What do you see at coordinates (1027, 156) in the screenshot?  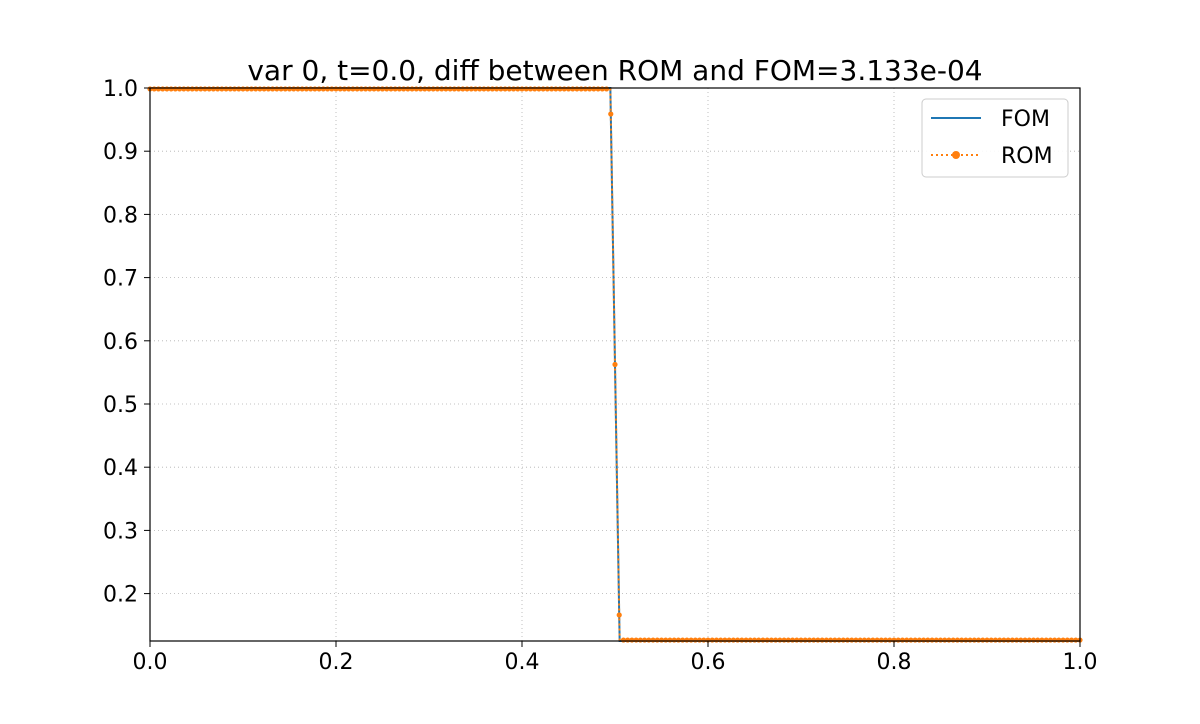 I see `legend-rom-label: ROM` at bounding box center [1027, 156].